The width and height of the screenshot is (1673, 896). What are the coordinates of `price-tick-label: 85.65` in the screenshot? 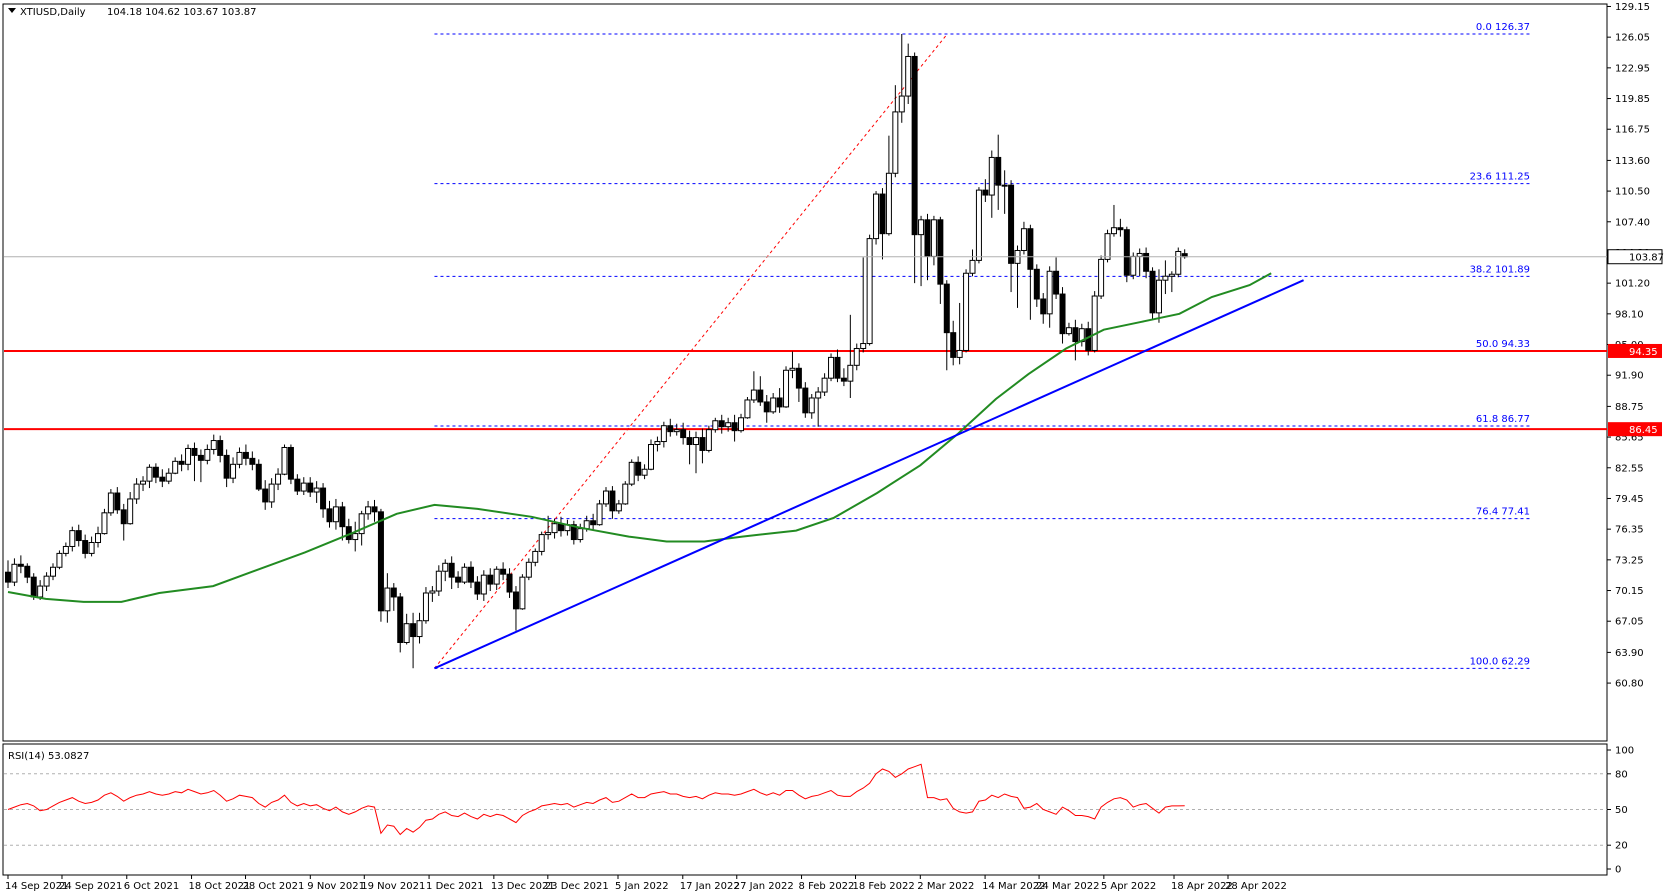 It's located at (1629, 438).